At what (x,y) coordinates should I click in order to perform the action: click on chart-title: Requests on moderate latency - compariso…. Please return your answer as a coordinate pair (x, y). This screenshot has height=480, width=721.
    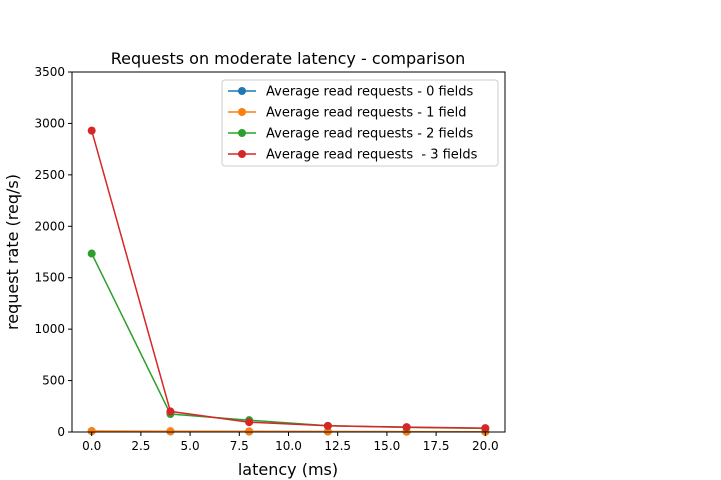
    Looking at the image, I should click on (288, 58).